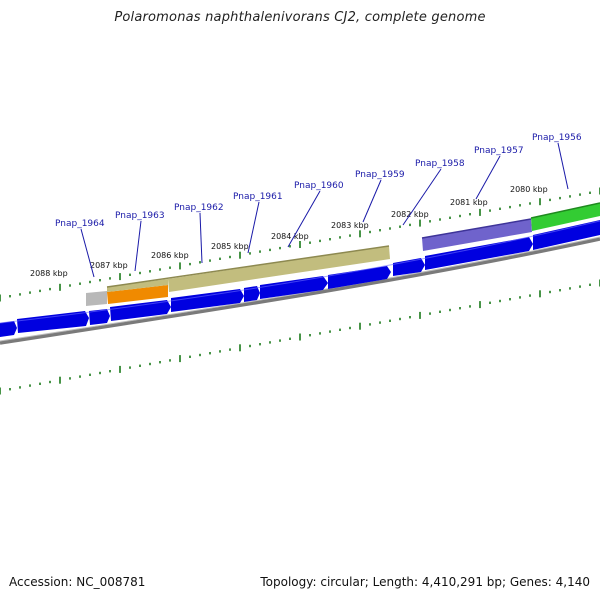 This screenshot has width=600, height=600. What do you see at coordinates (109, 265) in the screenshot?
I see `scale-label: 2087 kbp` at bounding box center [109, 265].